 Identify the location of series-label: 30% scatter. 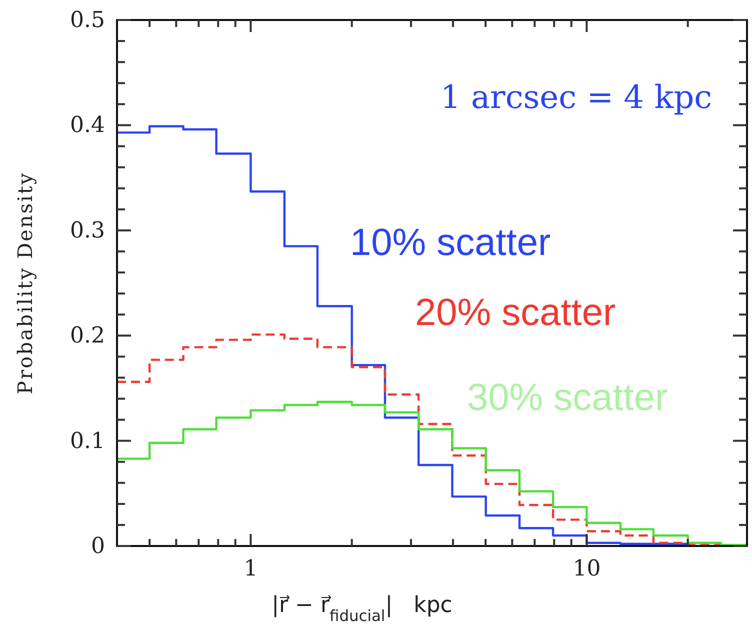
(567, 398).